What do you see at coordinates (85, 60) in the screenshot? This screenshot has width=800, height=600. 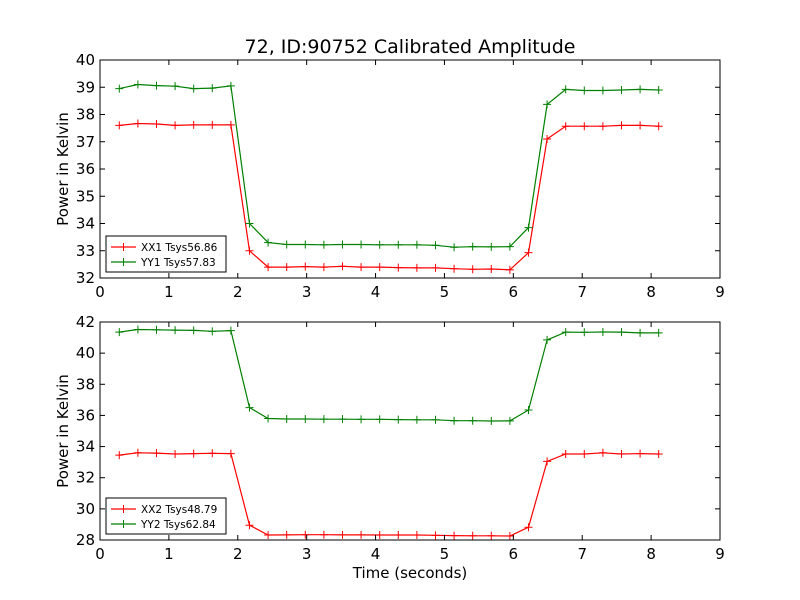 I see `y-tick-label: 40` at bounding box center [85, 60].